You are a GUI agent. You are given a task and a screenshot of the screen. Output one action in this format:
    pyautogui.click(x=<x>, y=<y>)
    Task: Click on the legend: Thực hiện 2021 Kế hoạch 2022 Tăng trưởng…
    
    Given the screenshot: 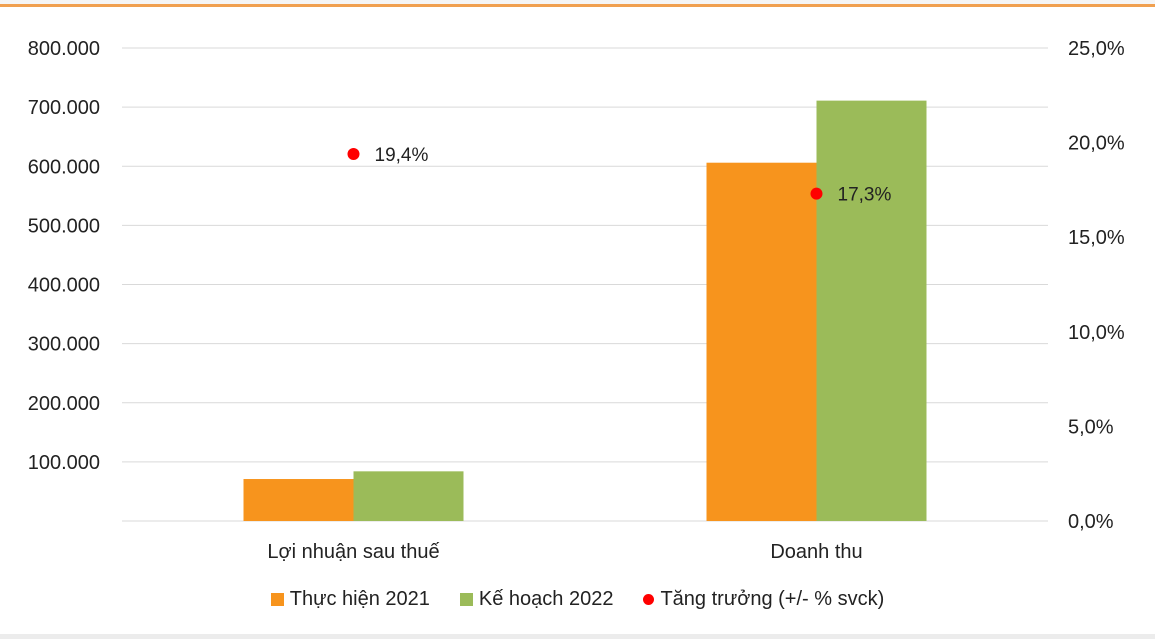 What is the action you would take?
    pyautogui.click(x=577, y=599)
    